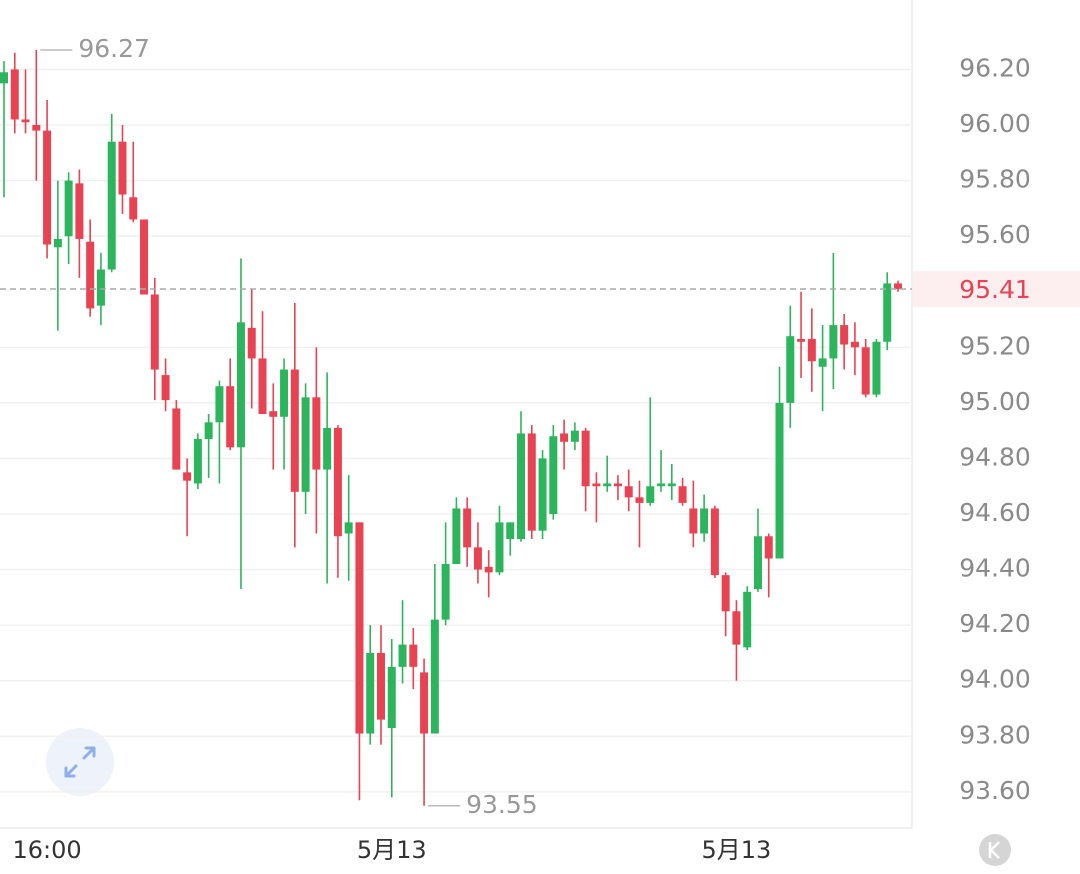  I want to click on kline-button-bg, so click(995, 850).